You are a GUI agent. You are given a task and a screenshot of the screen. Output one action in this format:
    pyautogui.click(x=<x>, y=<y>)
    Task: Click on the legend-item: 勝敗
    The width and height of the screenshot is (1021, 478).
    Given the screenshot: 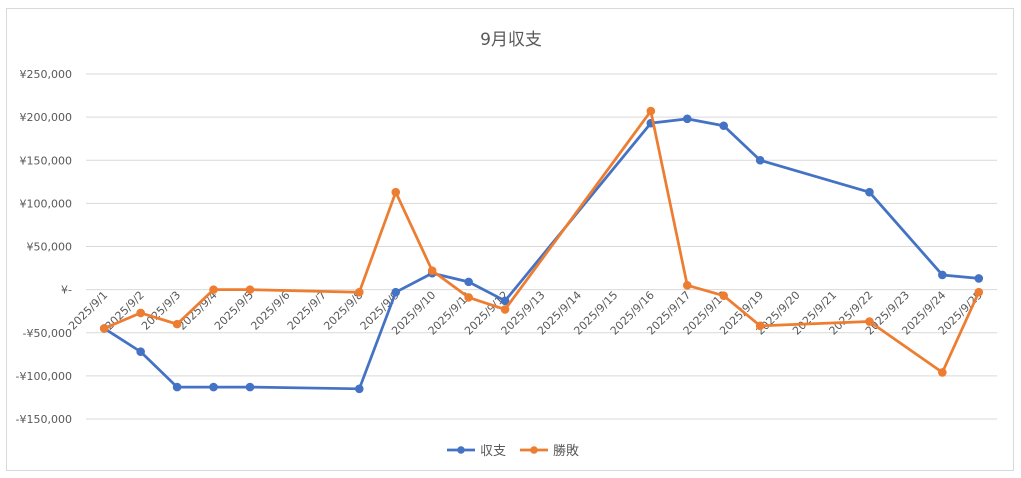 What is the action you would take?
    pyautogui.click(x=549, y=451)
    